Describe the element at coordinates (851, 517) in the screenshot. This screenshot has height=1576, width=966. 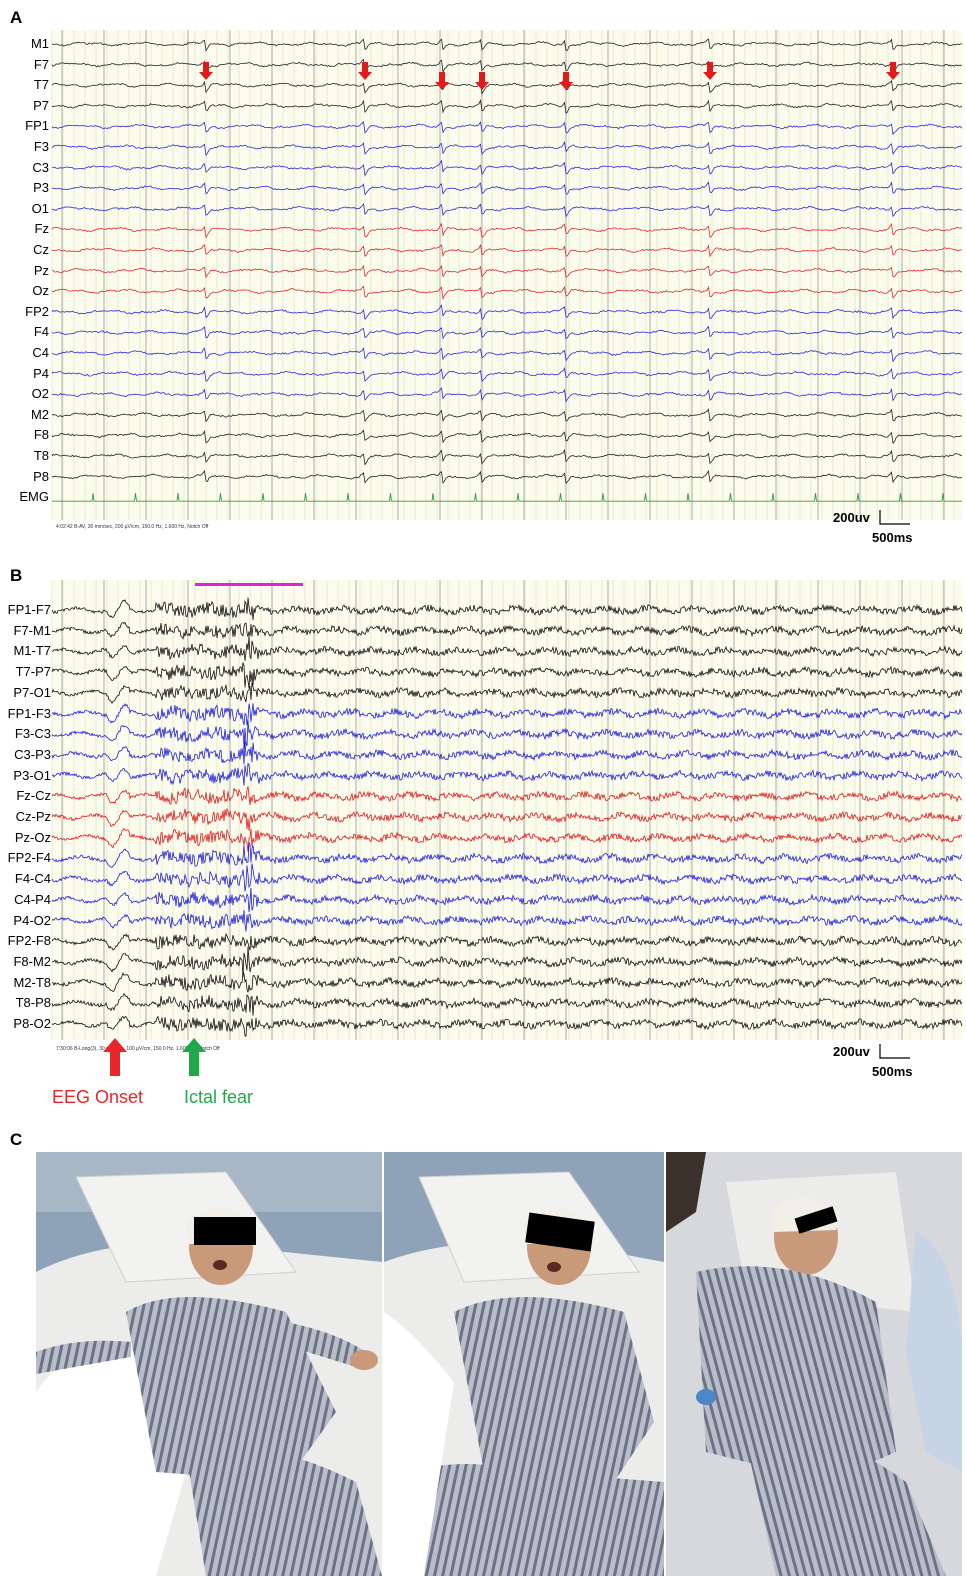
I see `panel-a-scale-amplitude: 200uv` at that location.